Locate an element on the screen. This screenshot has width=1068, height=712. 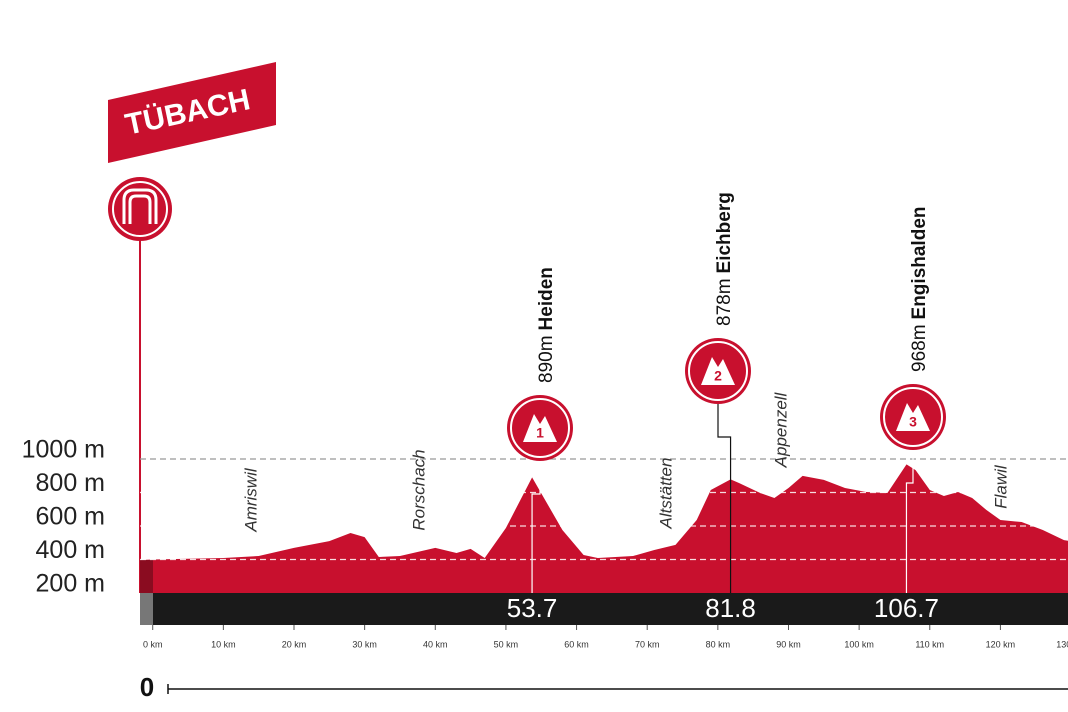
town-label: Flawil is located at coordinates (1000, 486).